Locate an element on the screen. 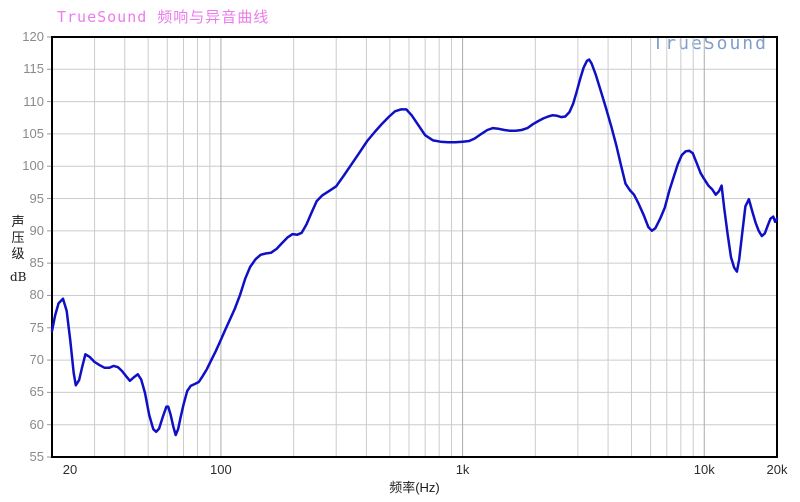 The width and height of the screenshot is (800, 502). y-tick-label: 75 is located at coordinates (36, 327).